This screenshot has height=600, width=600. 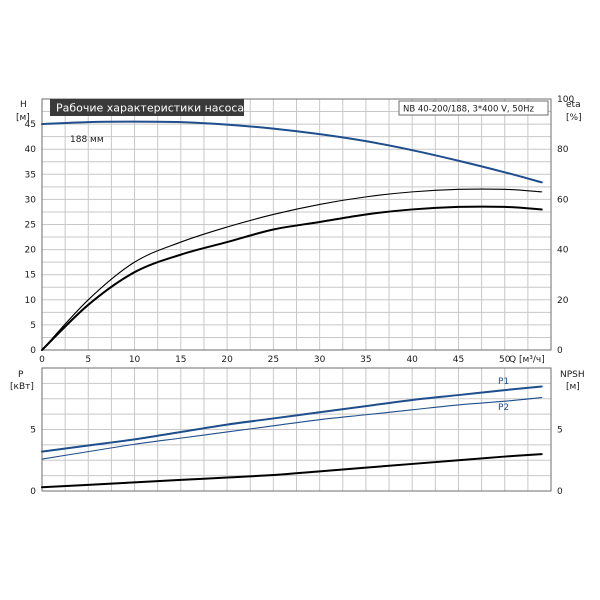 I want to click on y-left-tick-label: 25, so click(x=30, y=226).